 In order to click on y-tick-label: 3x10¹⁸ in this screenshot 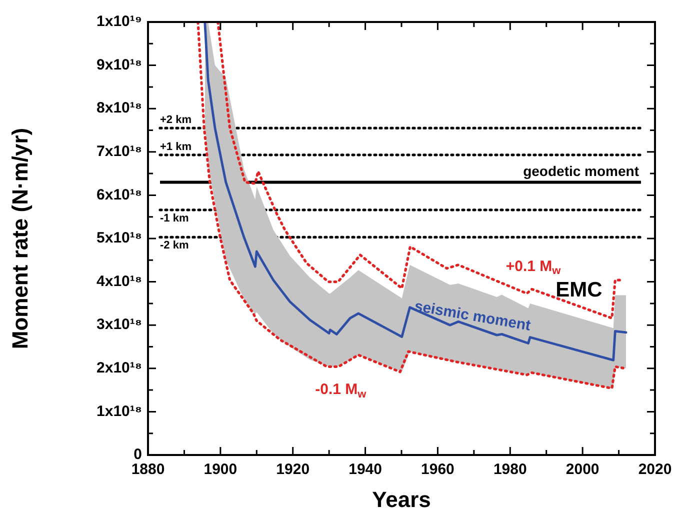, I will do `click(119, 325)`.